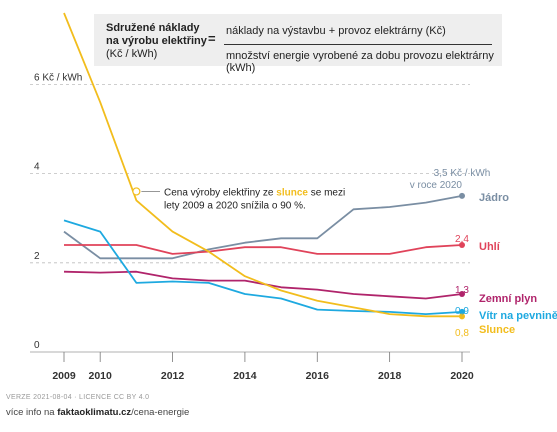 Image resolution: width=557 pixels, height=432 pixels. I want to click on x-tick-label: 2014, so click(245, 376).